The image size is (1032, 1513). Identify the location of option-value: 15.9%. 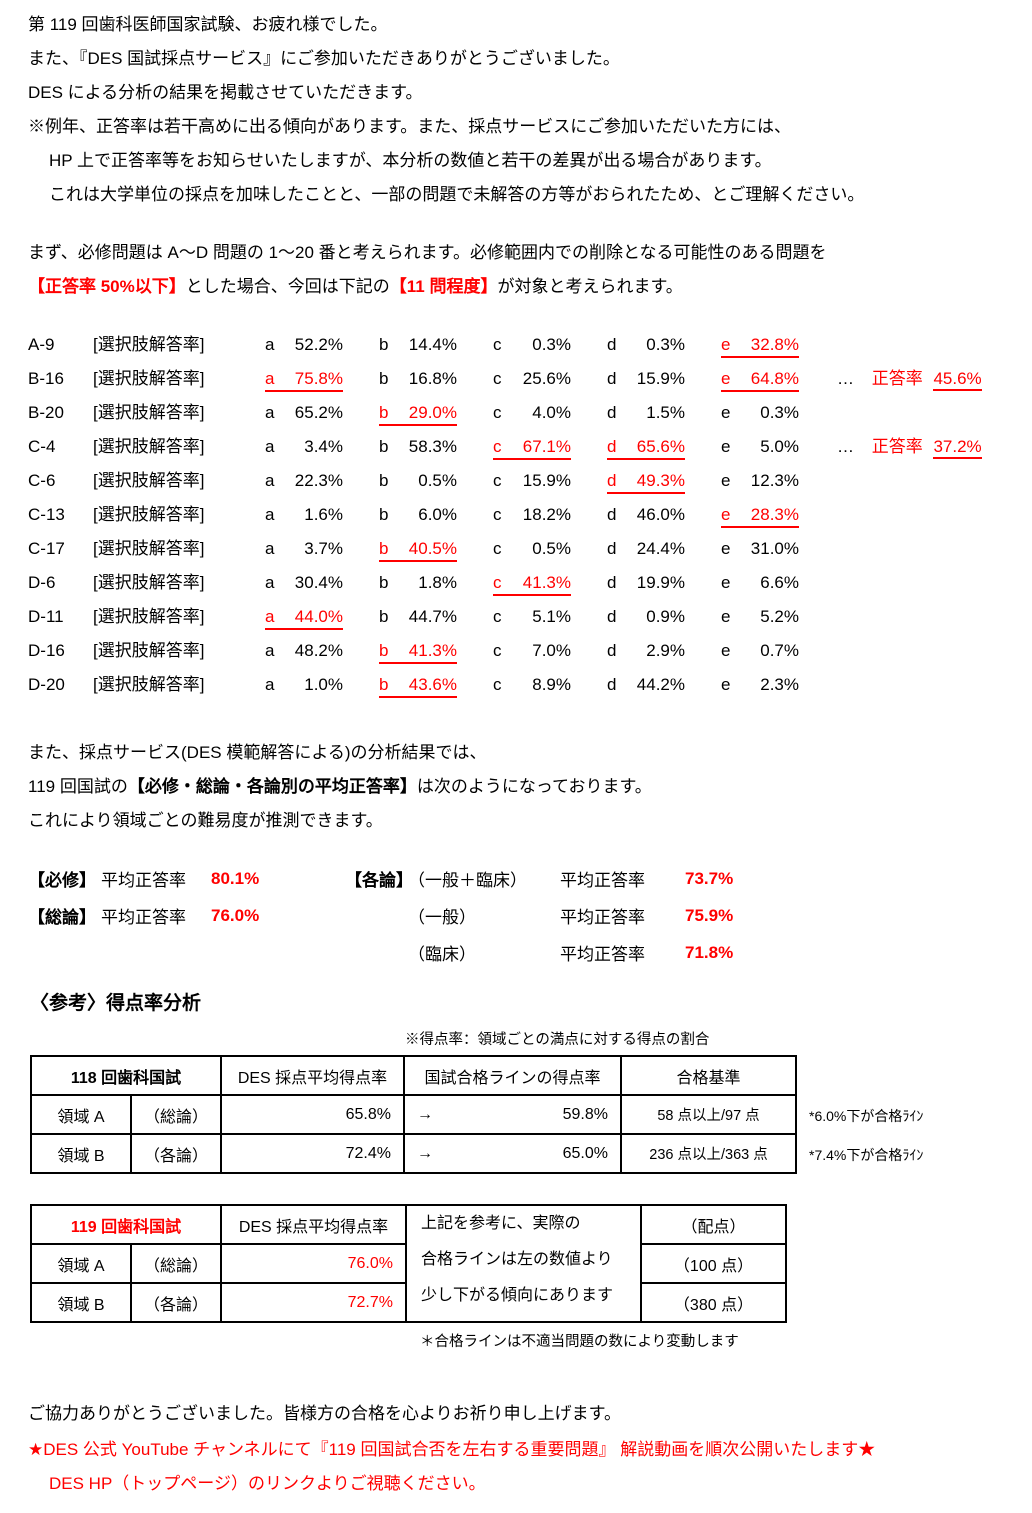
(660, 378).